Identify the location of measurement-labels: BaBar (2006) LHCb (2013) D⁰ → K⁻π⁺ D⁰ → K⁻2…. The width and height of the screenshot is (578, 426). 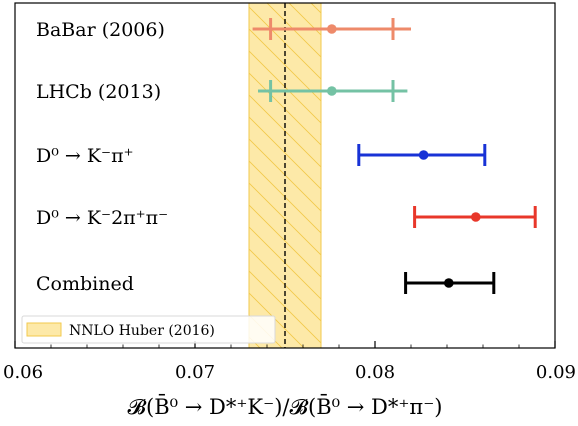
(102, 157).